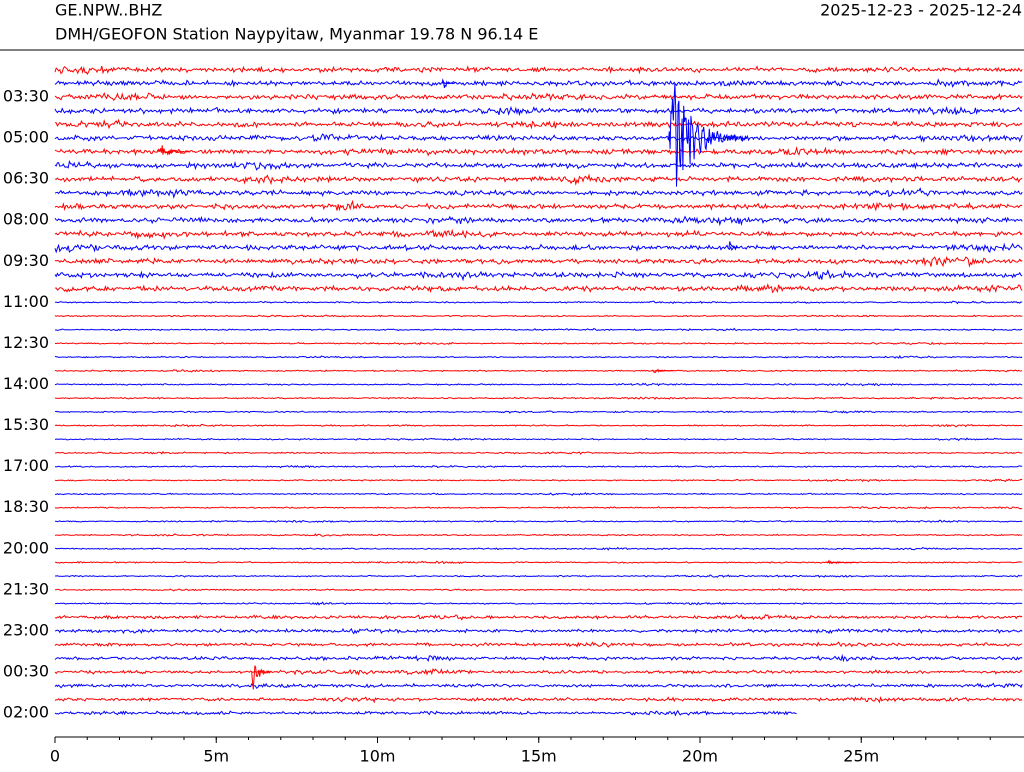  I want to click on y-tick-label: 12:30, so click(26, 342).